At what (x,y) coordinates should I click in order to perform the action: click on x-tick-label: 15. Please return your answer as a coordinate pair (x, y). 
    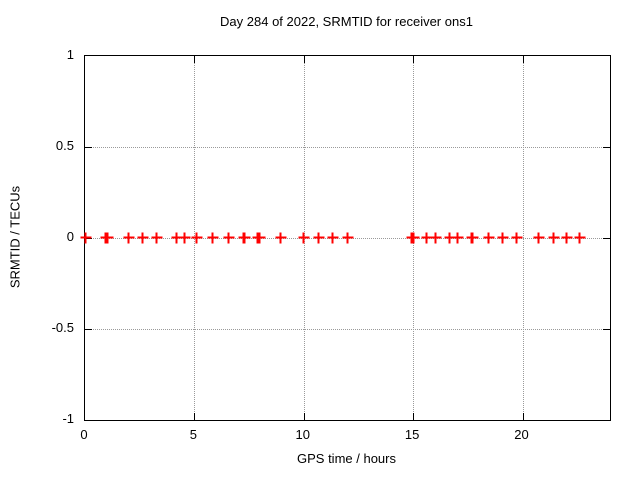
    Looking at the image, I should click on (412, 434).